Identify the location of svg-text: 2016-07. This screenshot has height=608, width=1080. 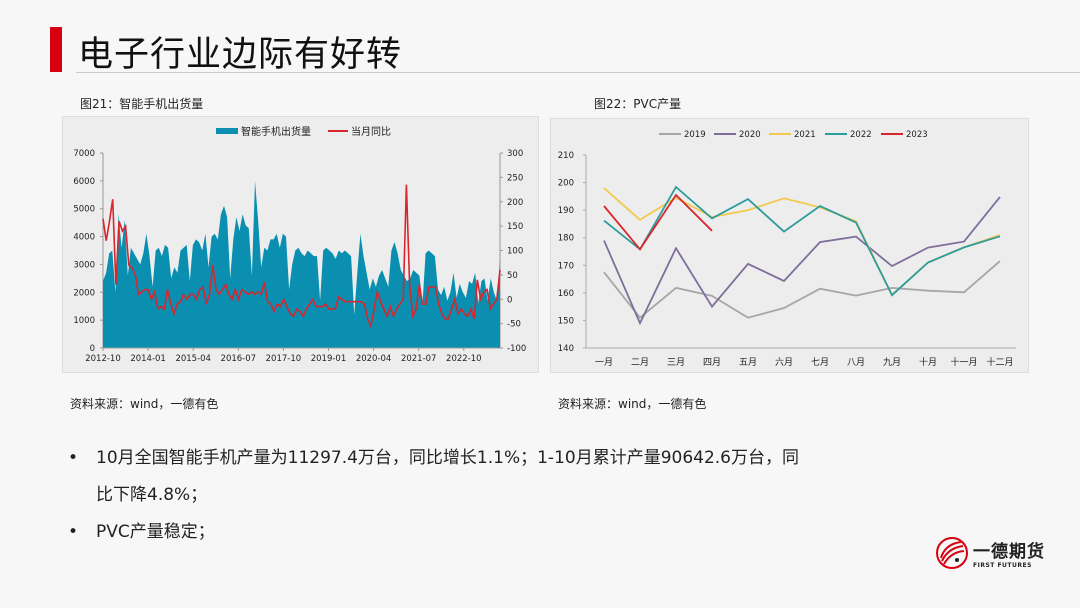
(239, 359).